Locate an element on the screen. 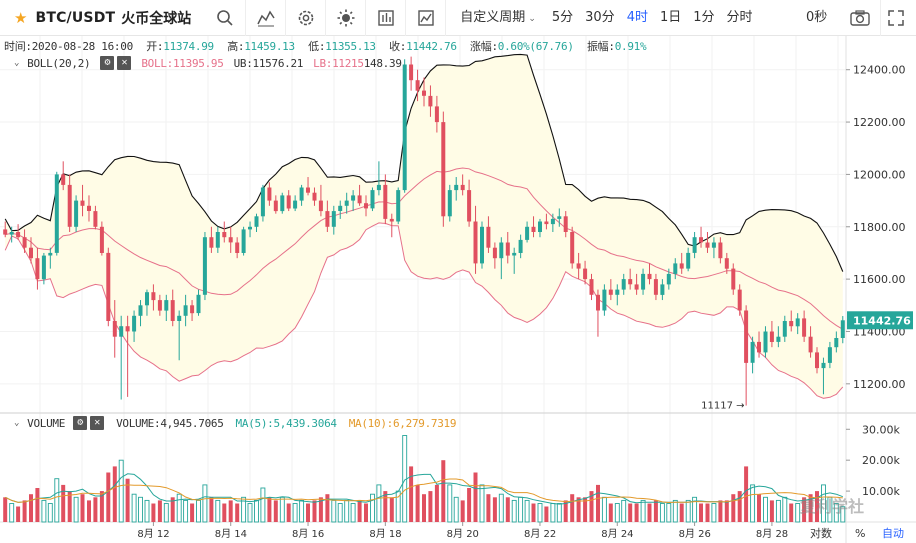  volume-collapse-chevron-icon: ⌄ is located at coordinates (17, 423).